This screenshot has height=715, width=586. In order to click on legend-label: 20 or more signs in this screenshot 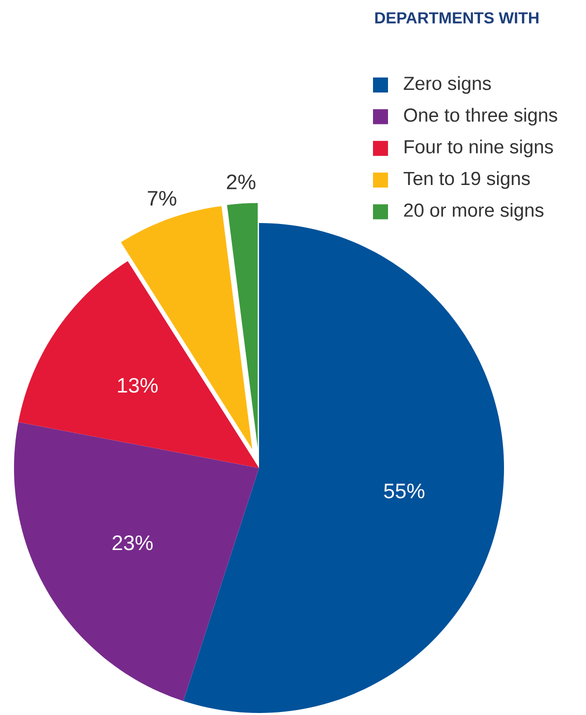, I will do `click(474, 211)`.